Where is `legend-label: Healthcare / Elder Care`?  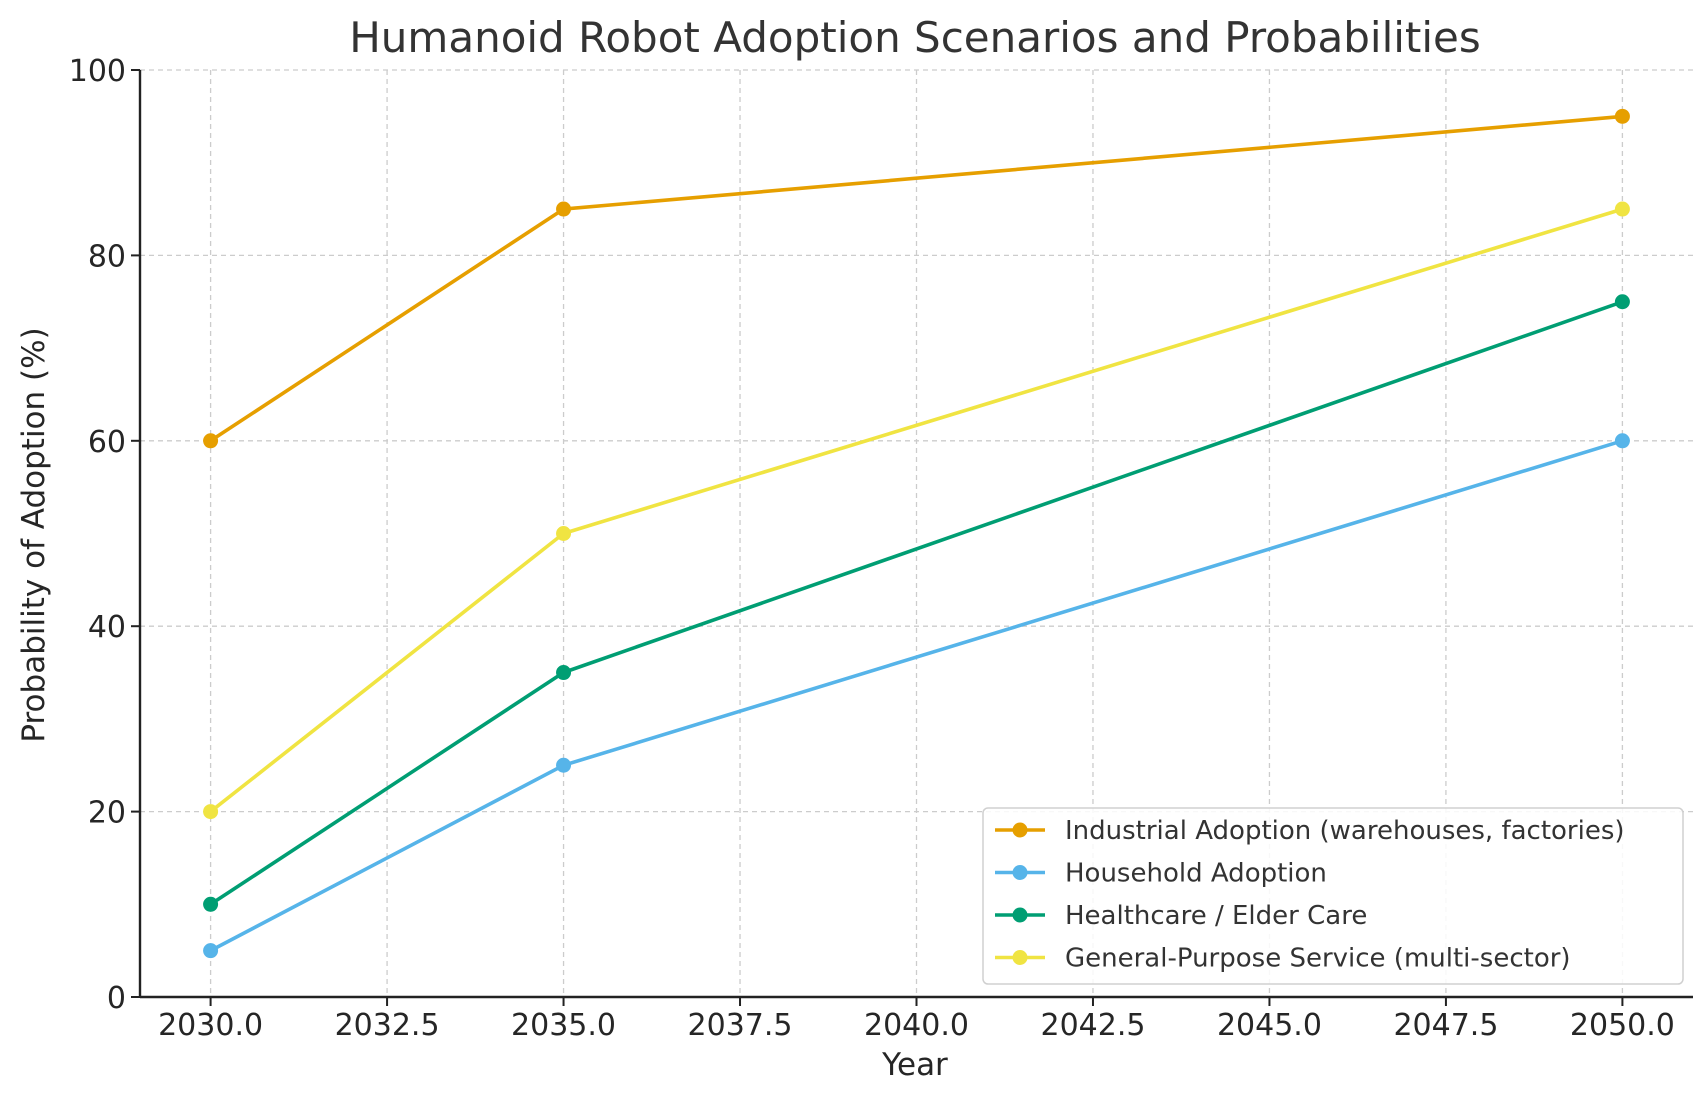
legend-label: Healthcare / Elder Care is located at coordinates (1216, 916).